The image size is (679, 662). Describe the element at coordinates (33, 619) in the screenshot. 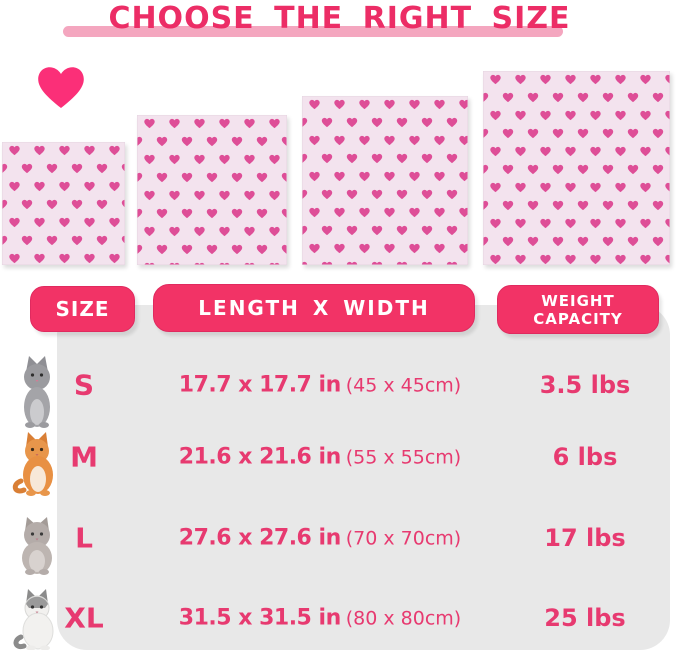

I see `white-gray-cat-photo` at that location.